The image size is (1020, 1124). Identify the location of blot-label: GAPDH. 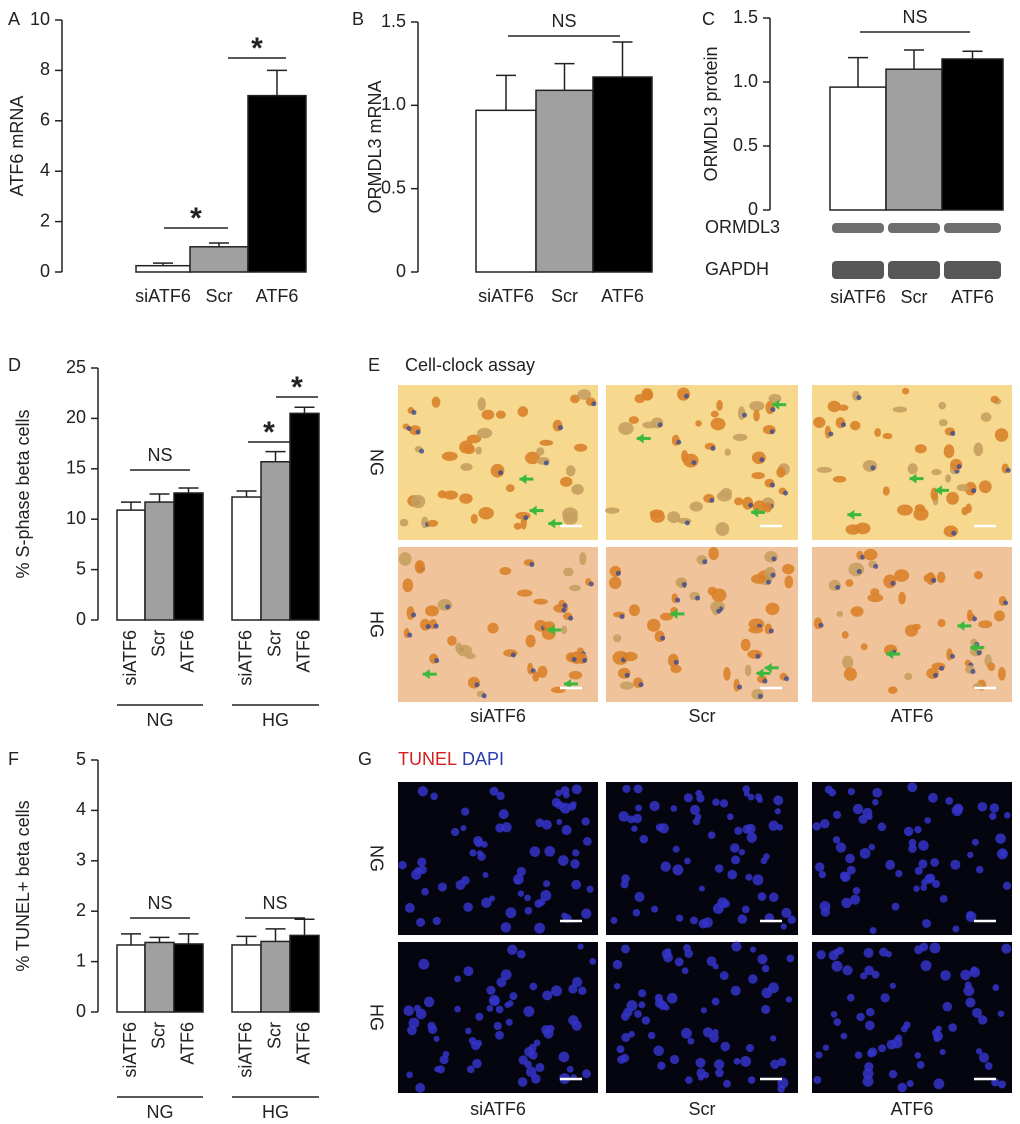
(737, 269).